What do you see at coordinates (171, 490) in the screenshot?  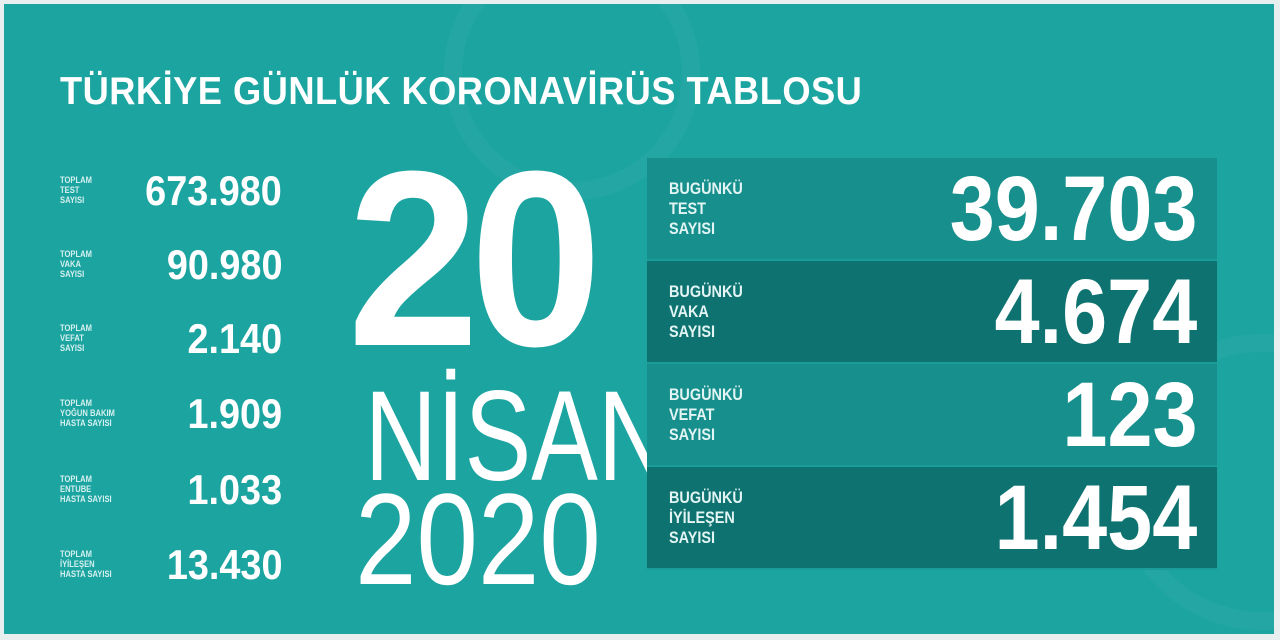 I see `total-intubated: TOPLAM ENTUBE HASTA SAYISI 1.033` at bounding box center [171, 490].